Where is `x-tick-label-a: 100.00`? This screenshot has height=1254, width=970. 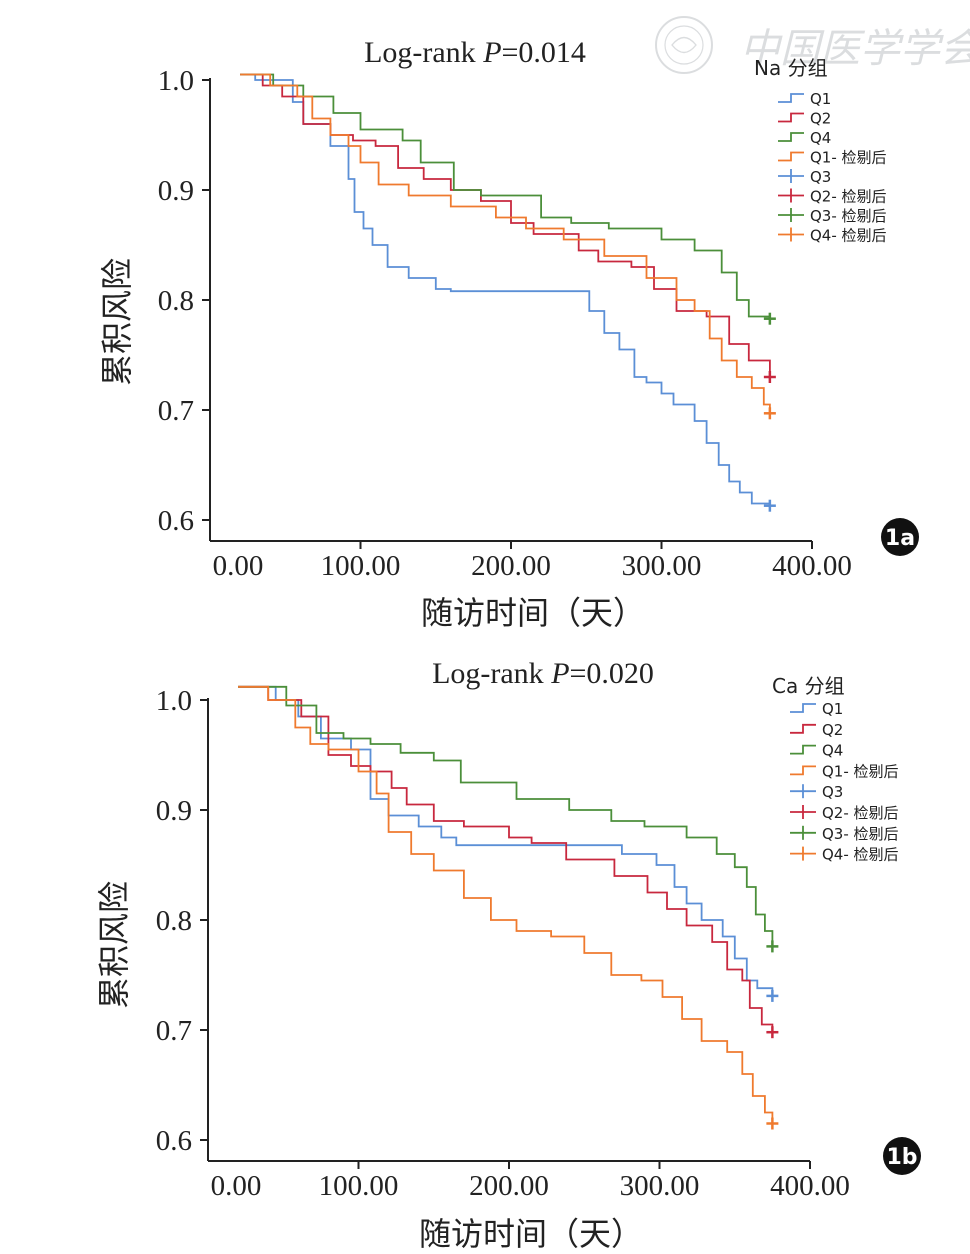
x-tick-label-a: 100.00 is located at coordinates (361, 566).